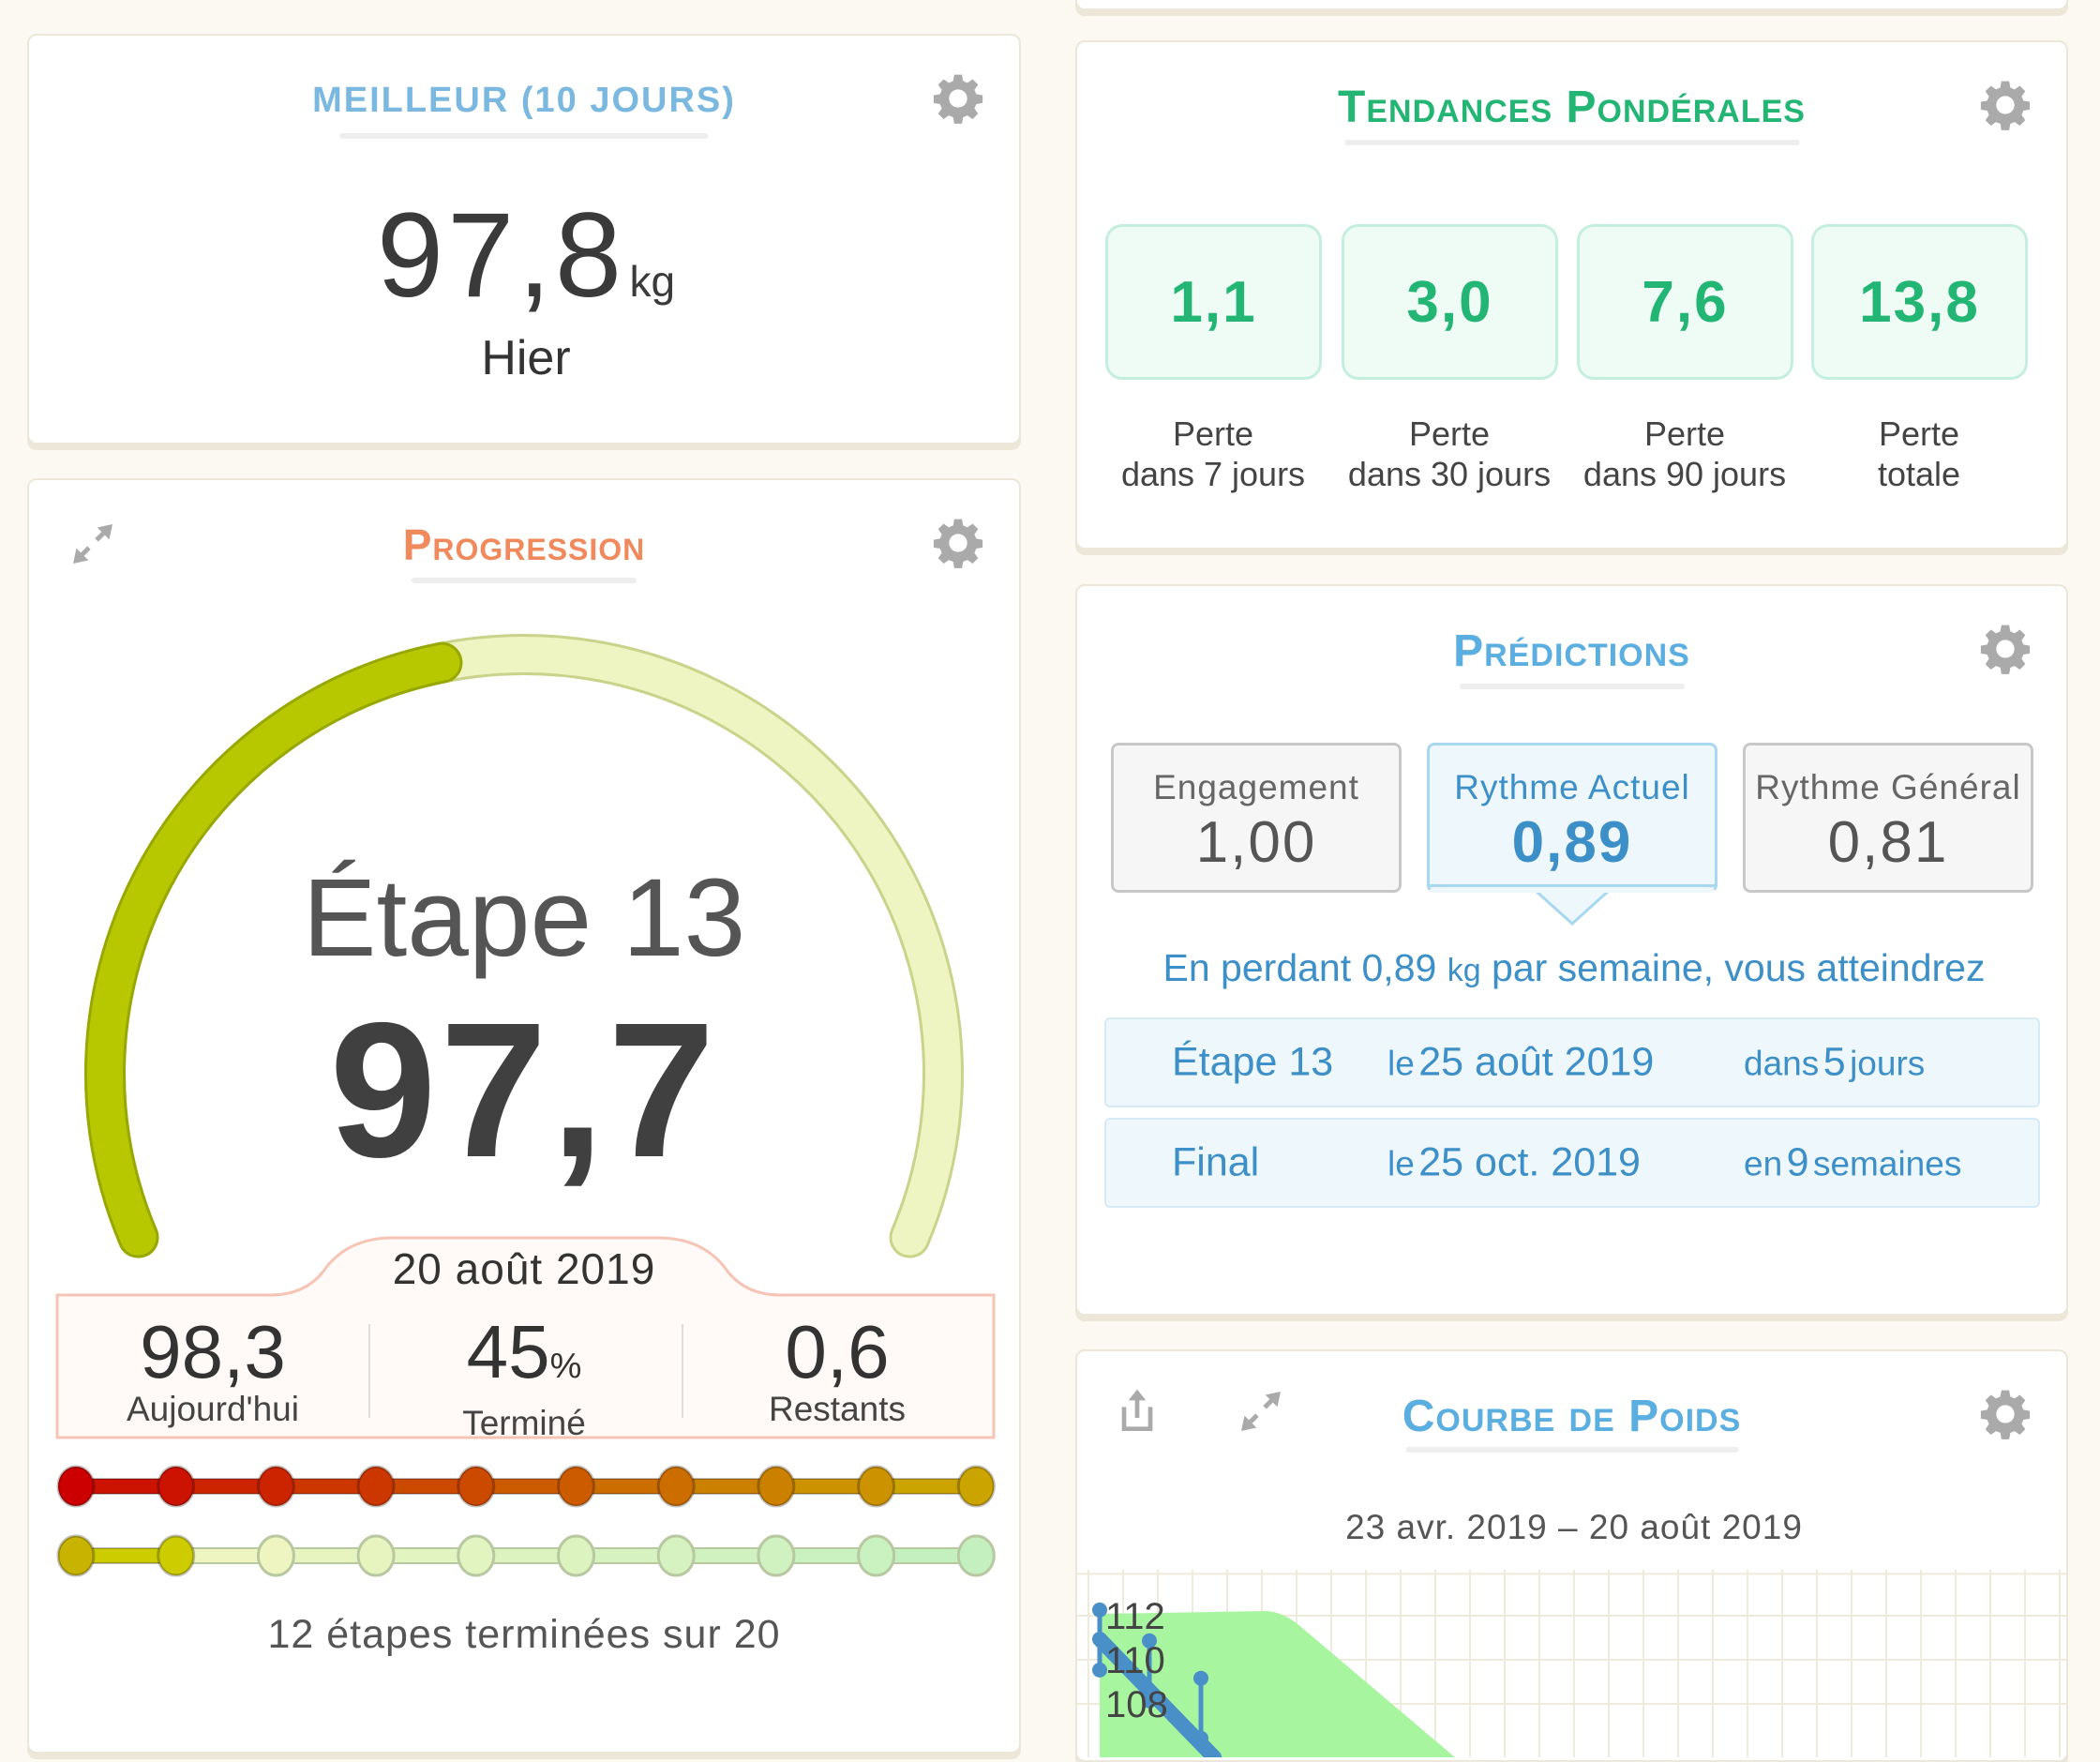 Image resolution: width=2100 pixels, height=1762 pixels. I want to click on trends-title: Tendances Pondérales, so click(1572, 108).